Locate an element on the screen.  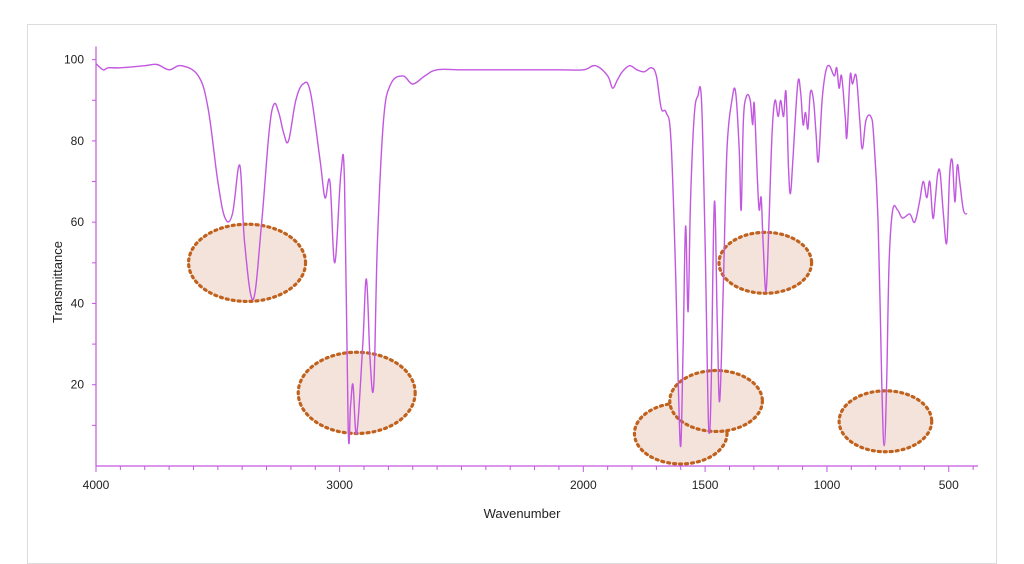
x-tick-label: 500 is located at coordinates (949, 485).